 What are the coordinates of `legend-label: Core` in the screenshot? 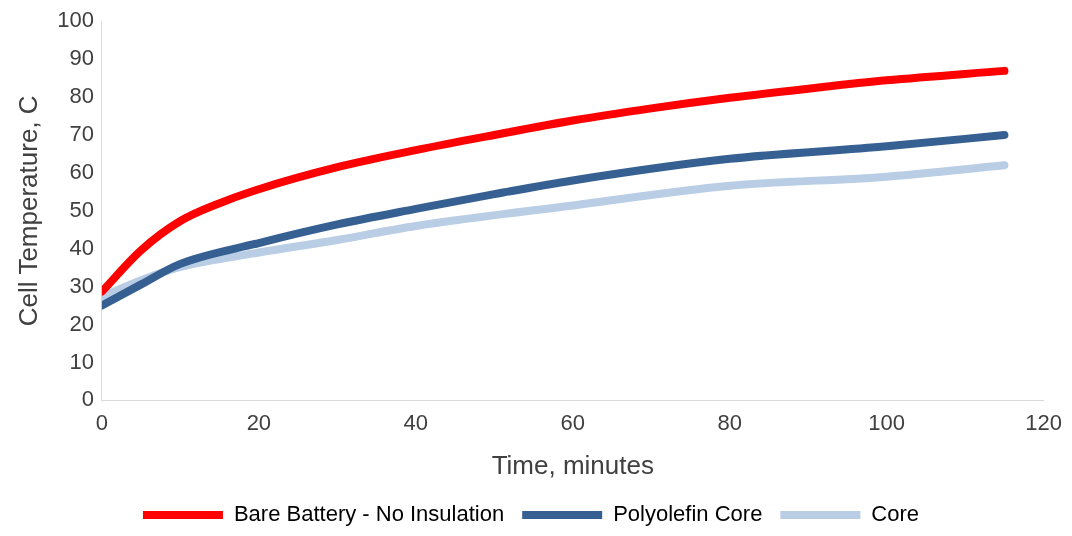 It's located at (895, 514).